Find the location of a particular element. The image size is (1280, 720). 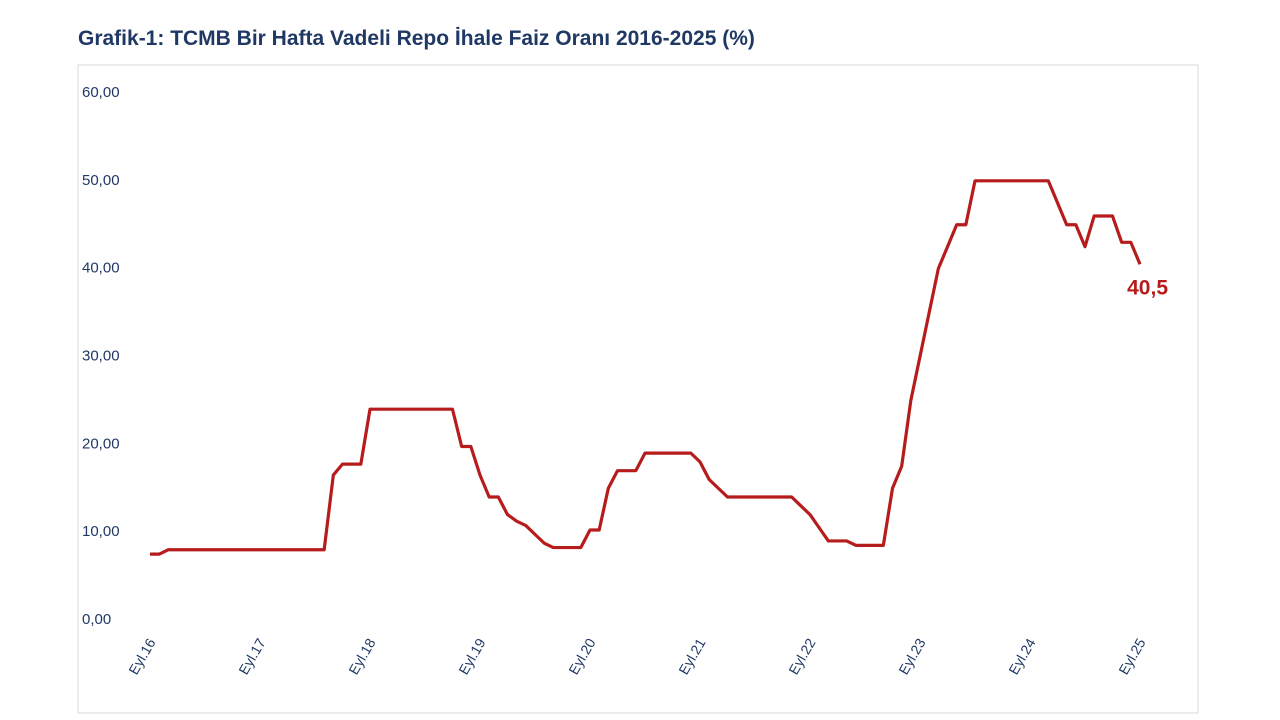

y-tick-label: 30,00 is located at coordinates (101, 355).